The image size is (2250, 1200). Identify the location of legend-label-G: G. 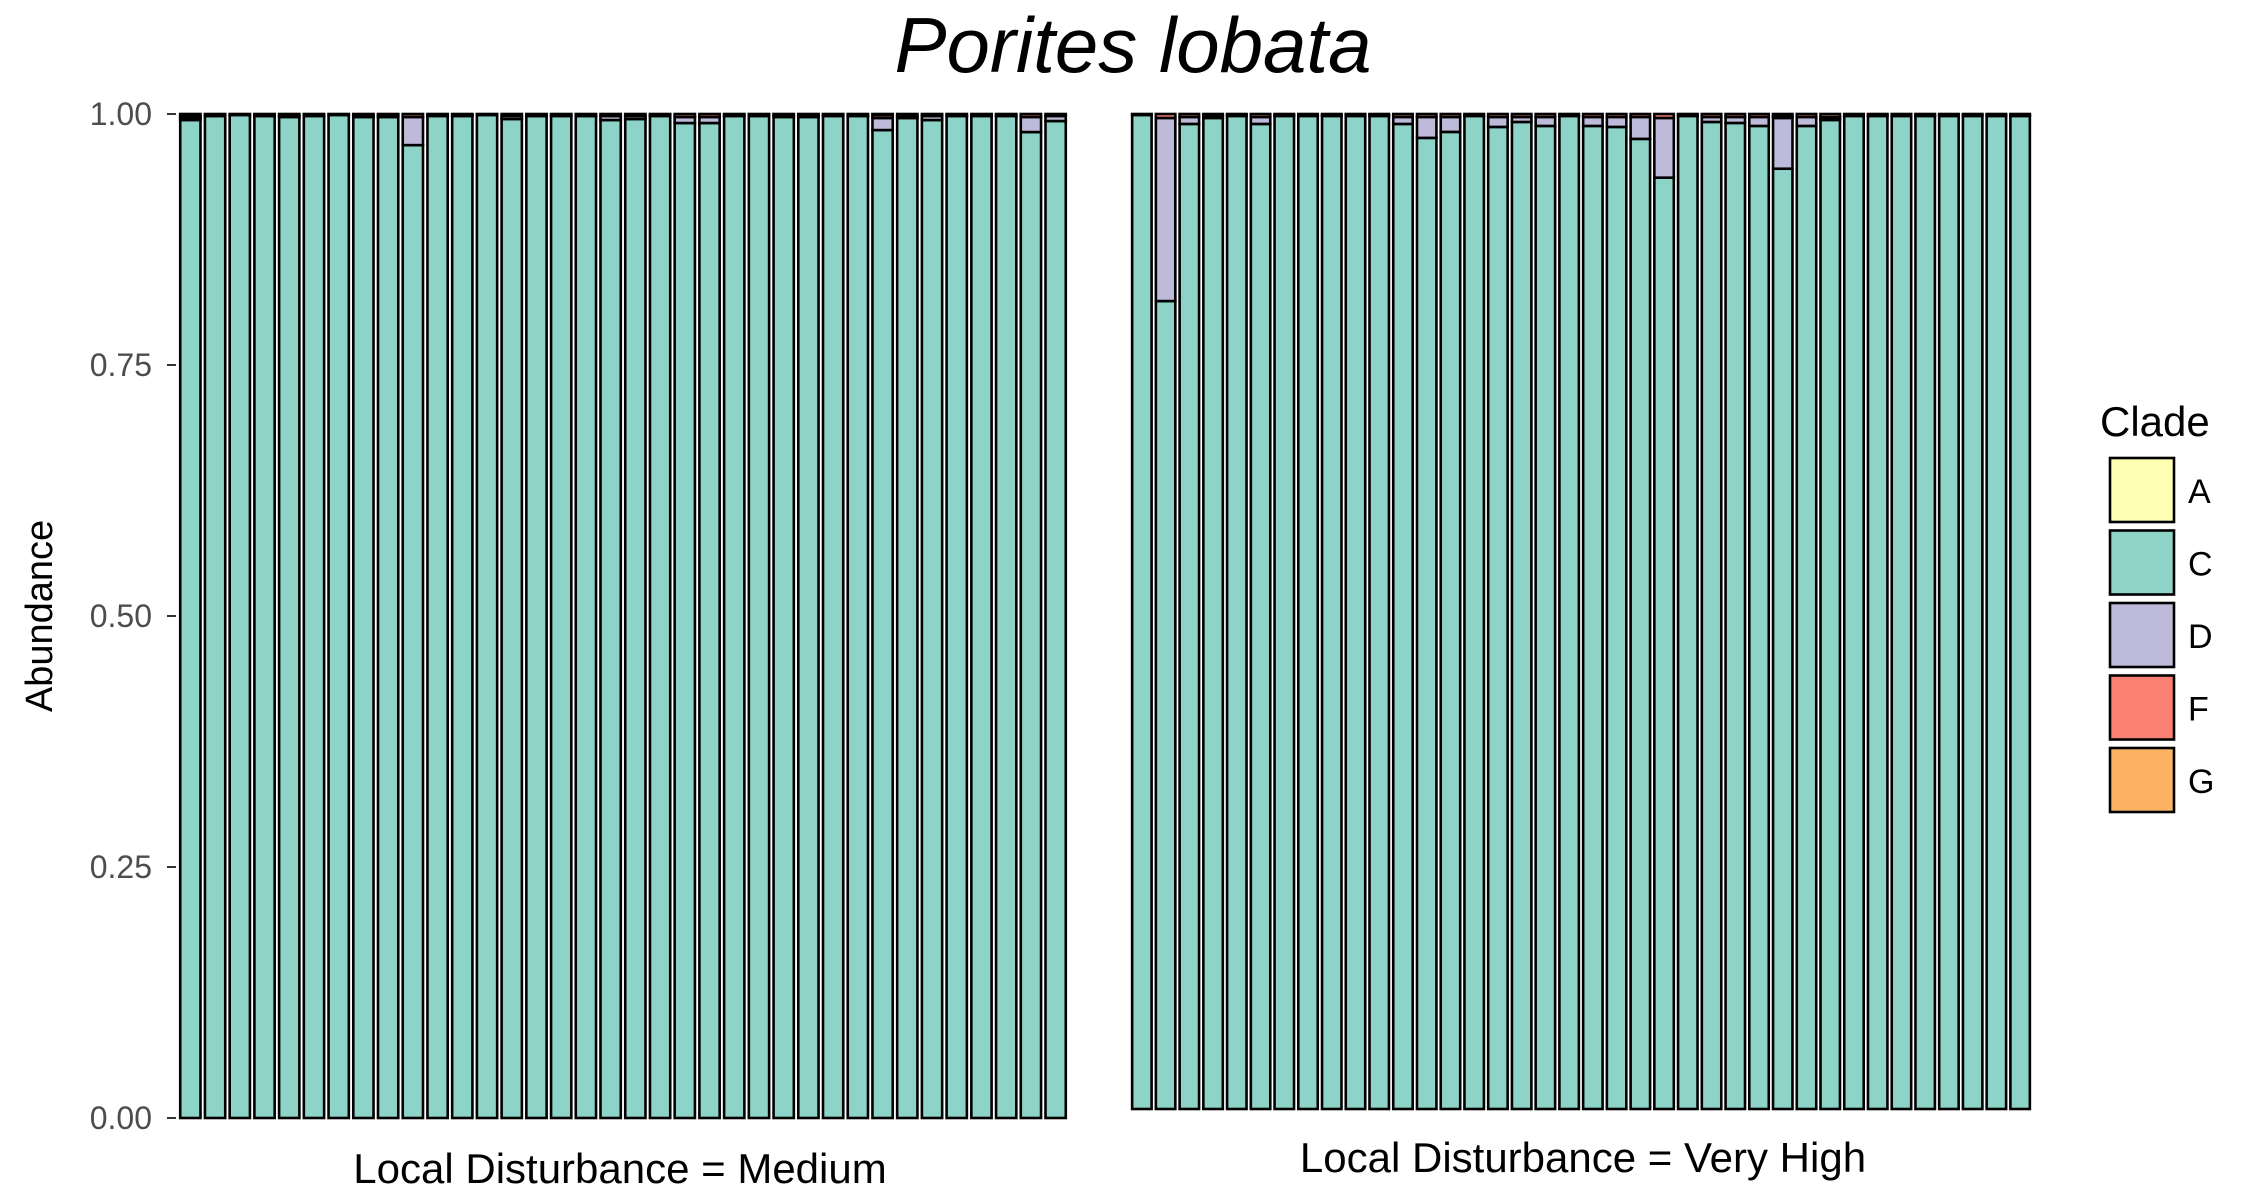
(2201, 782).